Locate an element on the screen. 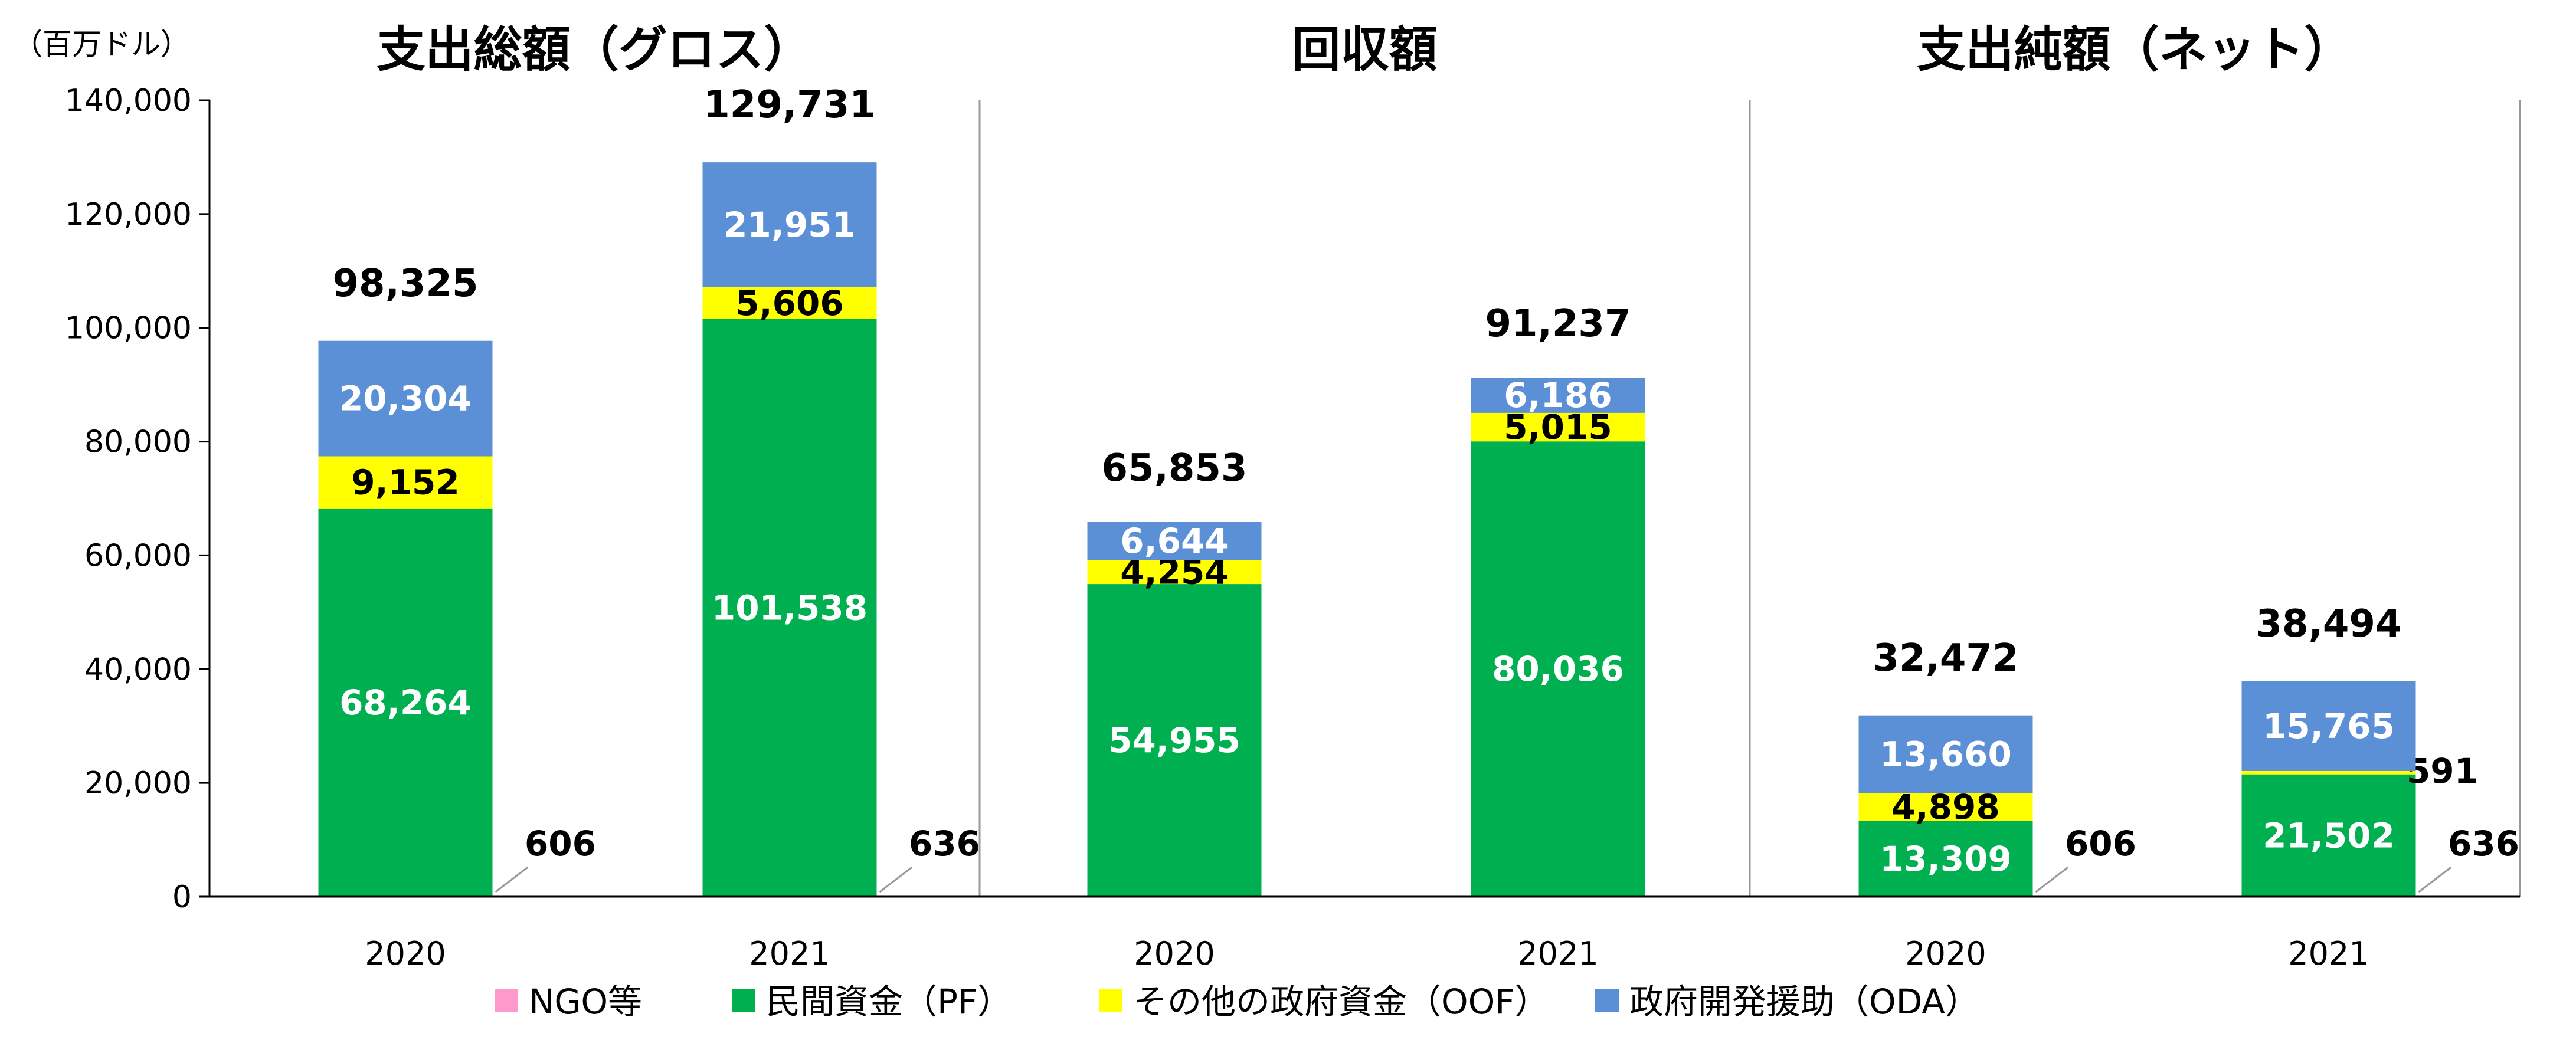 This screenshot has height=1053, width=2576. data-label-pf: 68,264 is located at coordinates (406, 703).